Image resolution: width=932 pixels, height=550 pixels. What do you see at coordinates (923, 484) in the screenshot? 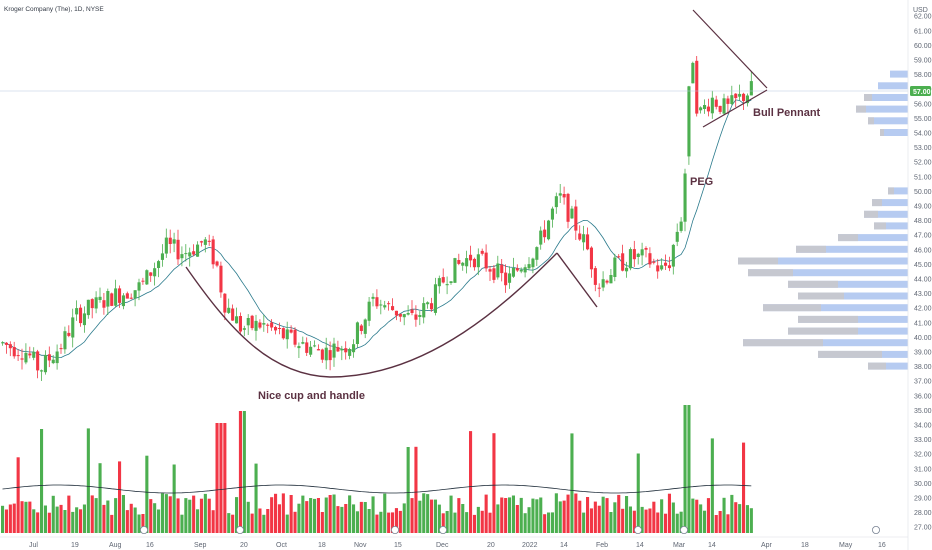
I see `price-tick-label: 30.00` at bounding box center [923, 484].